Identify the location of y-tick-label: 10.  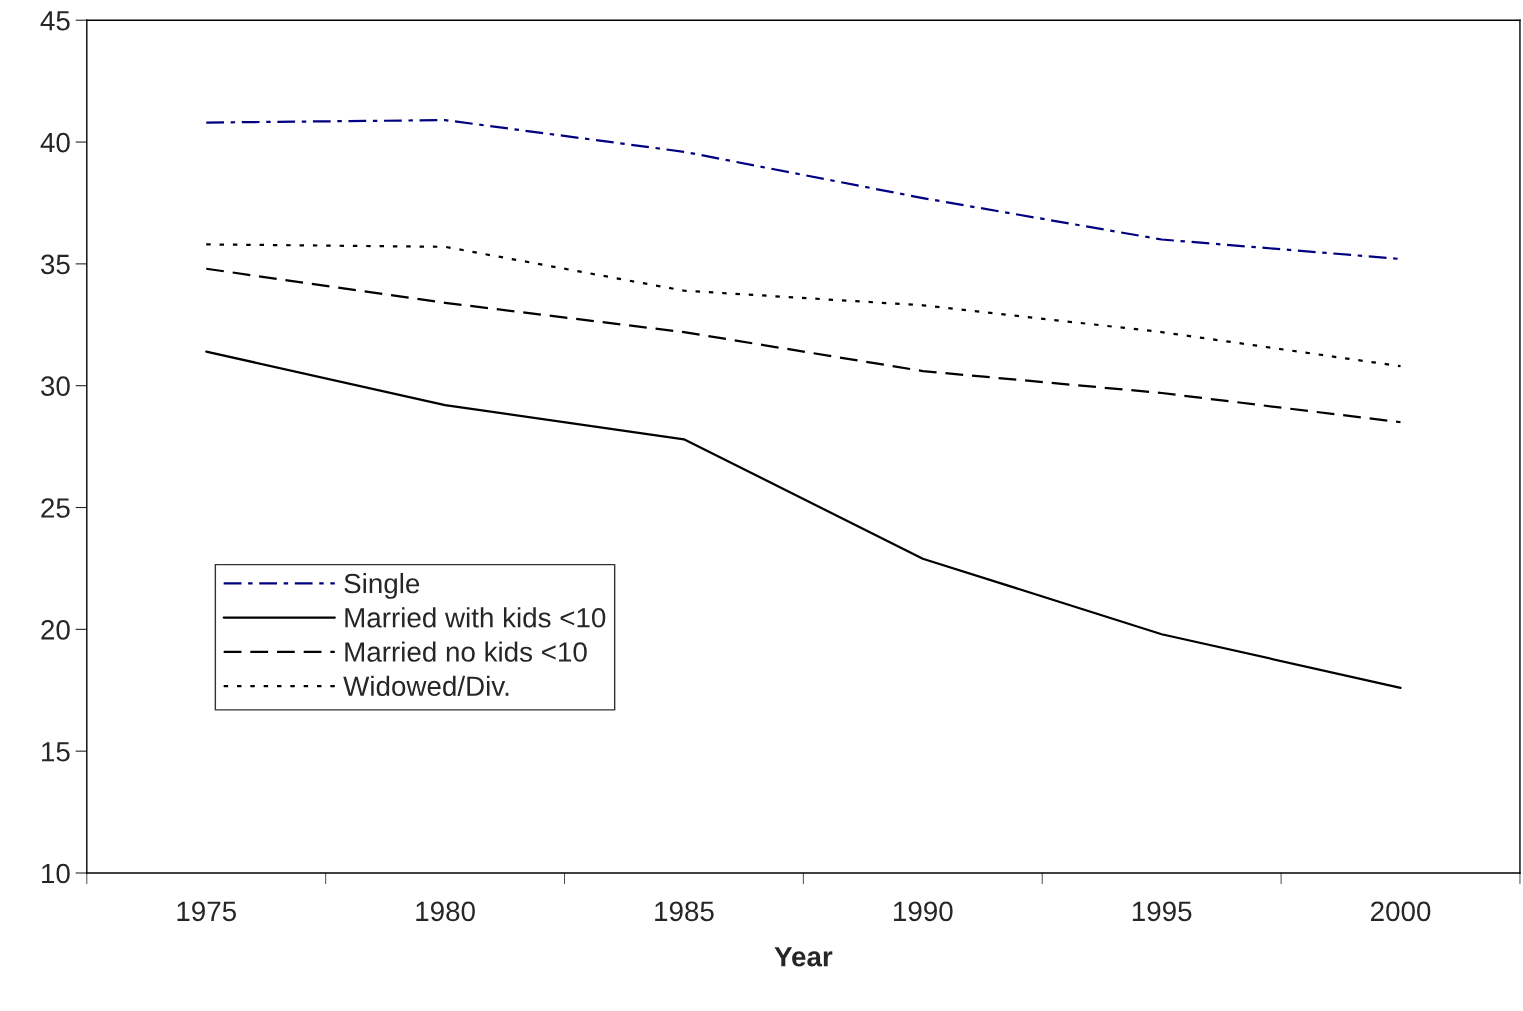
(56, 873).